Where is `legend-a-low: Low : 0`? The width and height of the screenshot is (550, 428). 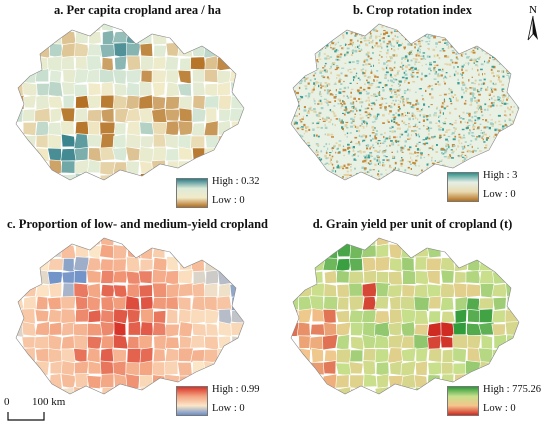
legend-a-low: Low : 0 is located at coordinates (228, 200).